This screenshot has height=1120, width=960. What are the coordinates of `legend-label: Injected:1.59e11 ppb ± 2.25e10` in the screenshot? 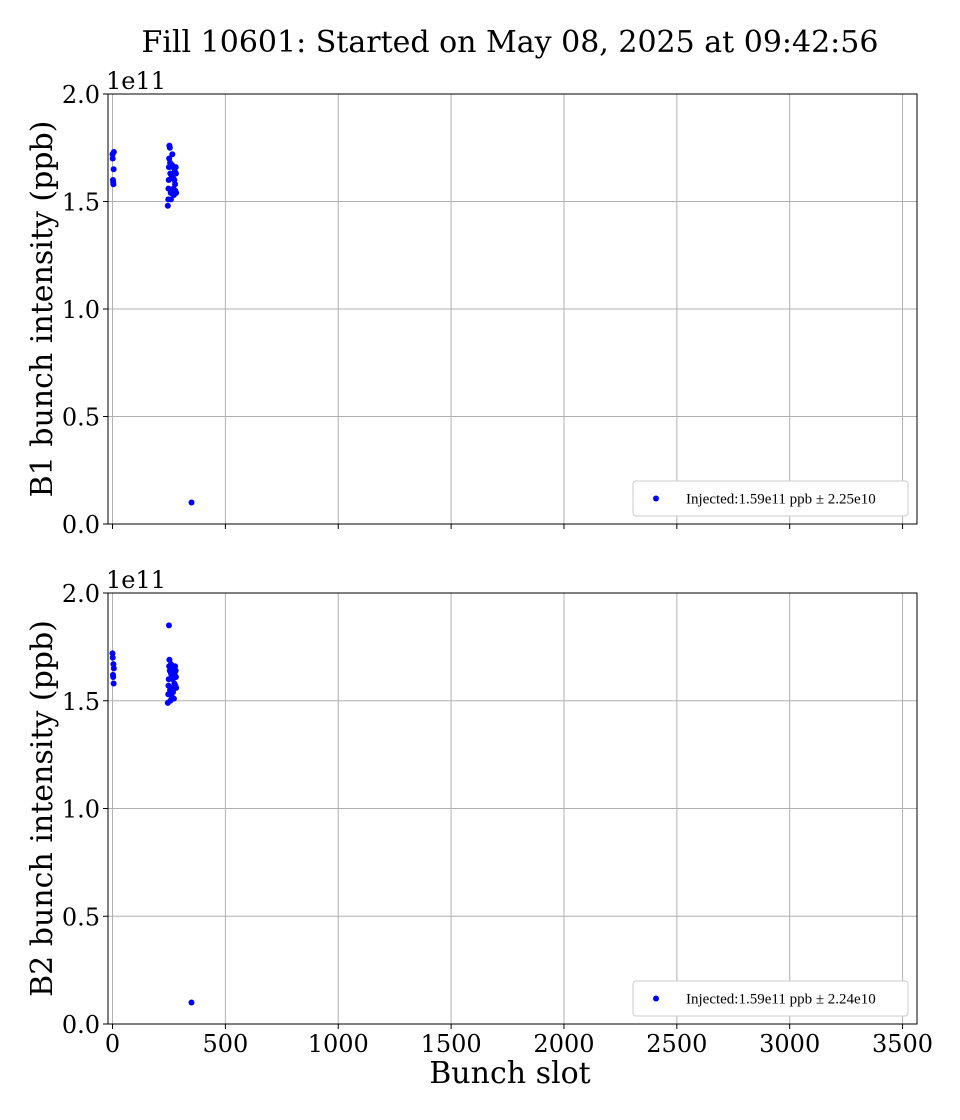 It's located at (781, 500).